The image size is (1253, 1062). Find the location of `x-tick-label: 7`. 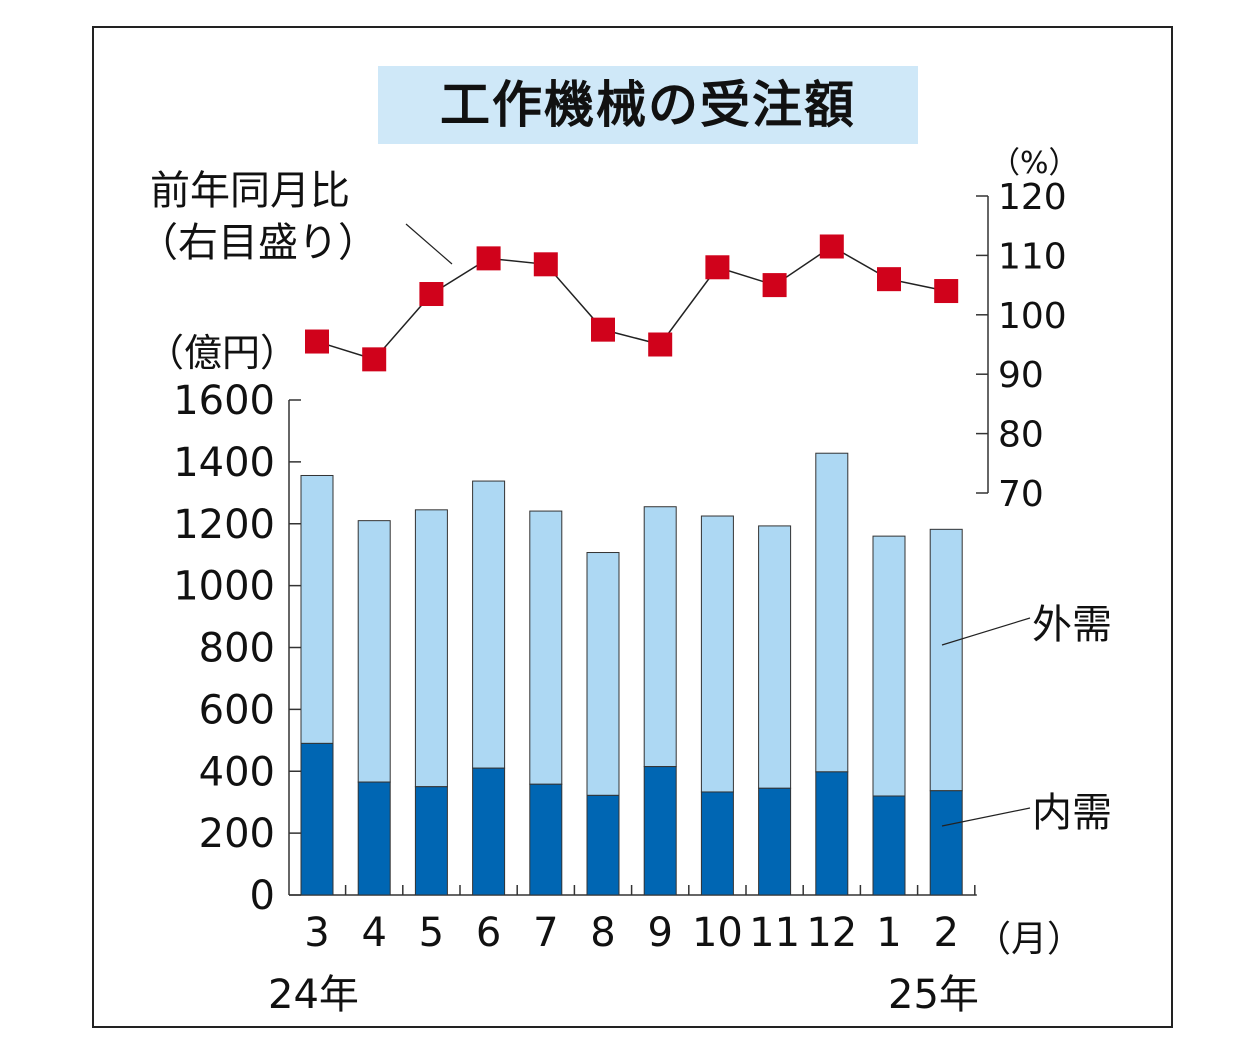

x-tick-label: 7 is located at coordinates (545, 933).